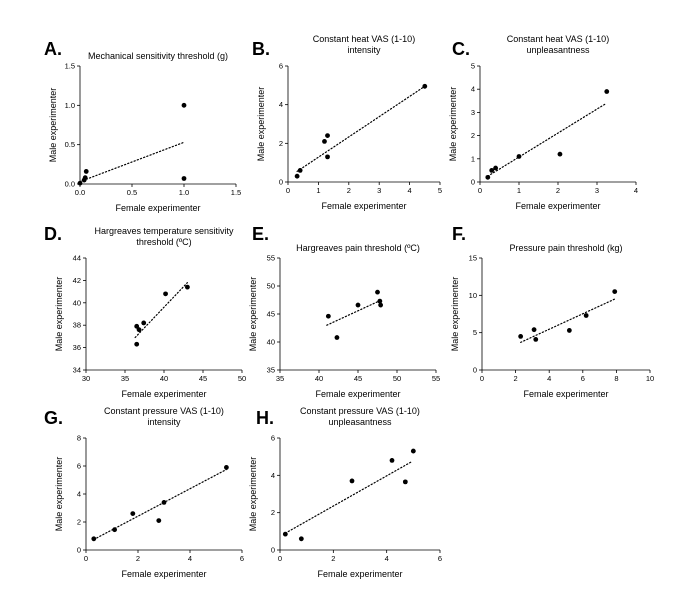 The height and width of the screenshot is (615, 700). Describe the element at coordinates (77, 325) in the screenshot. I see `y-tick-label: 38` at that location.